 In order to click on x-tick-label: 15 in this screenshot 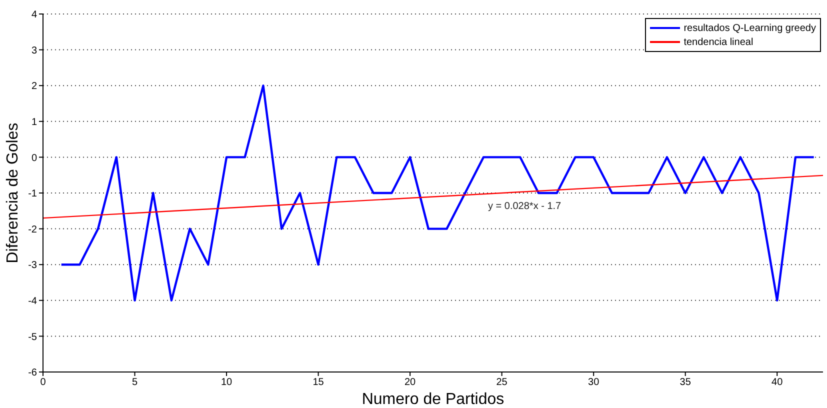, I will do `click(318, 382)`.